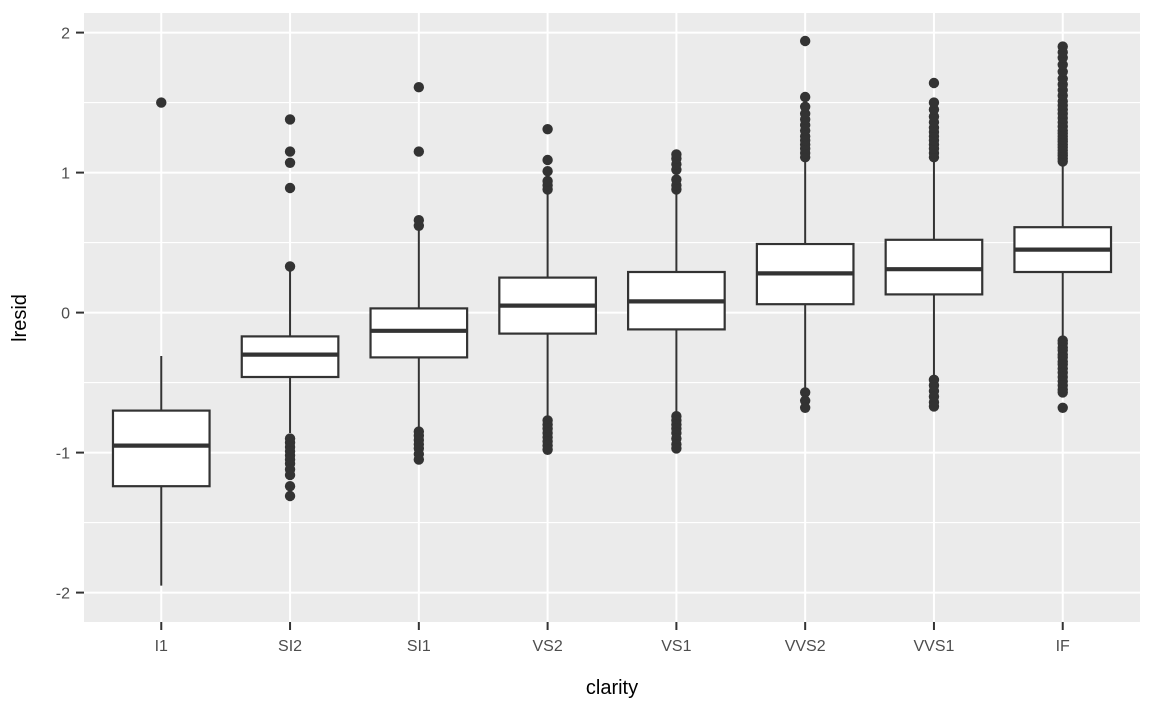 The image size is (1152, 716). Describe the element at coordinates (63, 454) in the screenshot. I see `y-tick-label: -1` at that location.